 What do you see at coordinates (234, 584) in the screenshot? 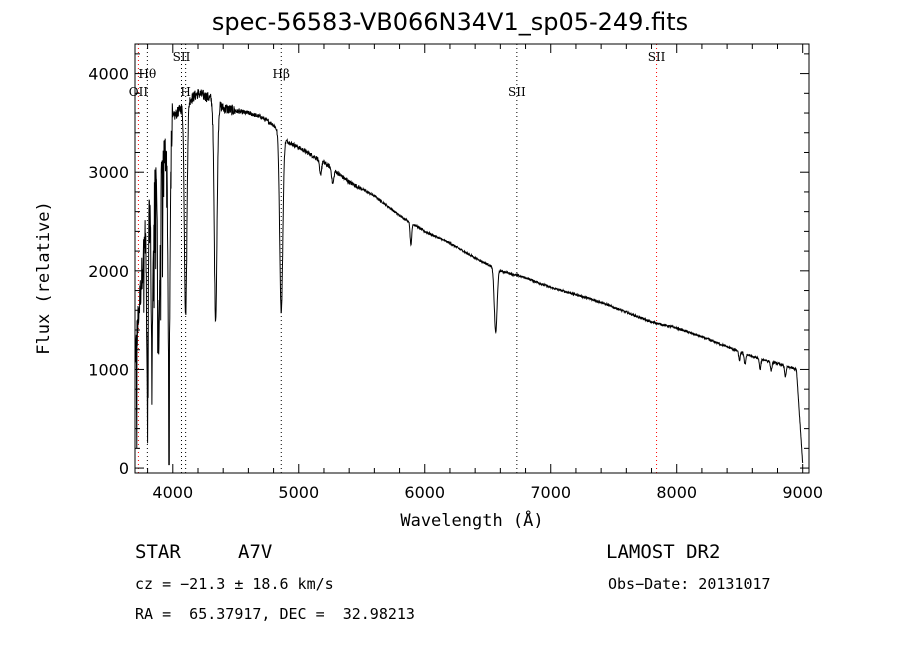
I see `redshift-velocity: cz = −21.3 ± 18.6 km/s` at bounding box center [234, 584].